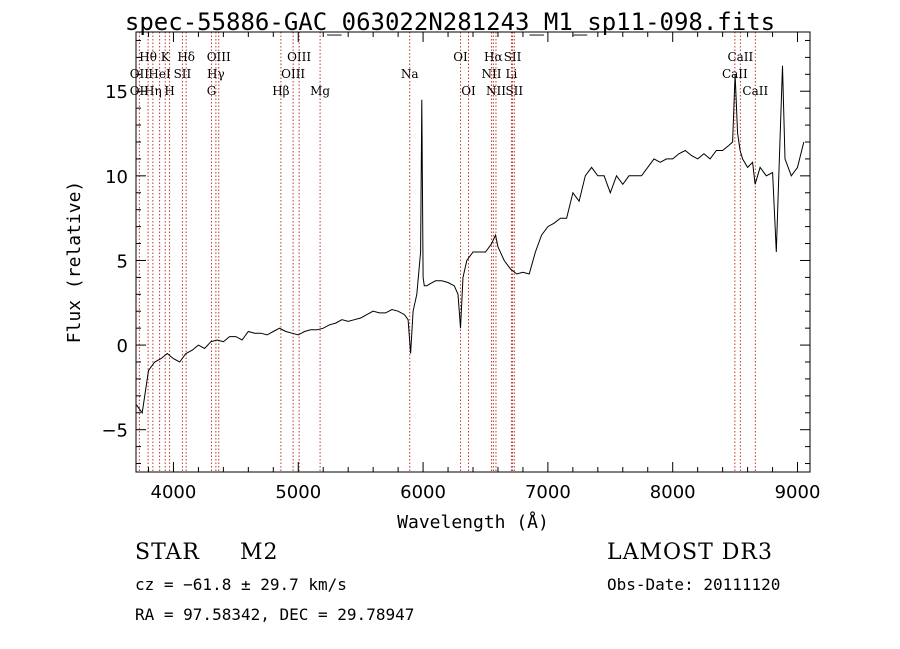 The width and height of the screenshot is (900, 649). What do you see at coordinates (74, 262) in the screenshot?
I see `y-axis-title: Flux (relative)` at bounding box center [74, 262].